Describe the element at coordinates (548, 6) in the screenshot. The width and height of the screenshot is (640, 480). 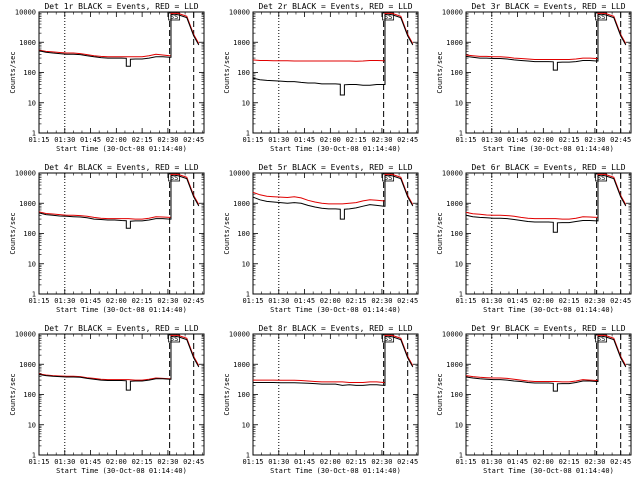
I see `panel-title: Det 3r BLACK = Events, RED = LLD` at that location.